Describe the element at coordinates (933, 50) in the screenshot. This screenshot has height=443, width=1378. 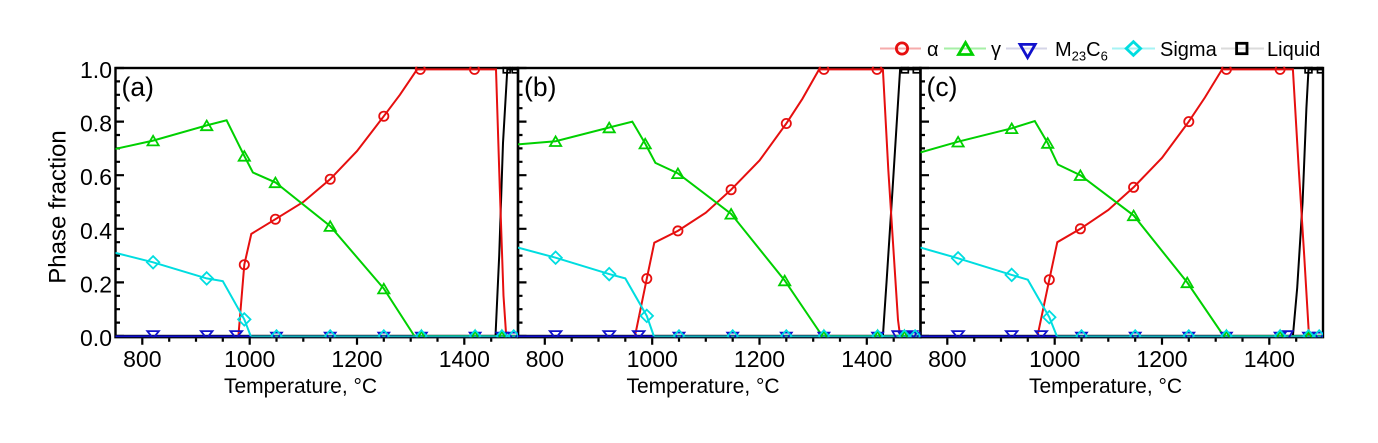
I see `svg-text: α` at that location.